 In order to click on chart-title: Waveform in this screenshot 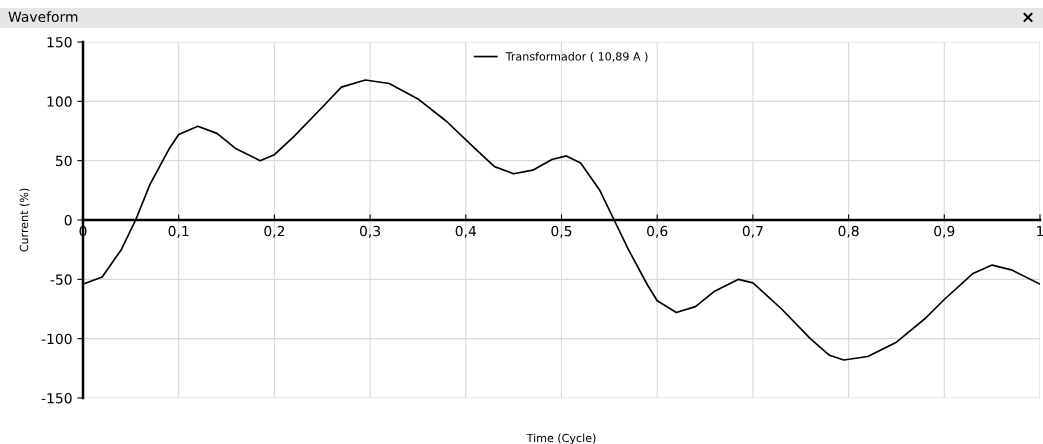, I will do `click(43, 17)`.